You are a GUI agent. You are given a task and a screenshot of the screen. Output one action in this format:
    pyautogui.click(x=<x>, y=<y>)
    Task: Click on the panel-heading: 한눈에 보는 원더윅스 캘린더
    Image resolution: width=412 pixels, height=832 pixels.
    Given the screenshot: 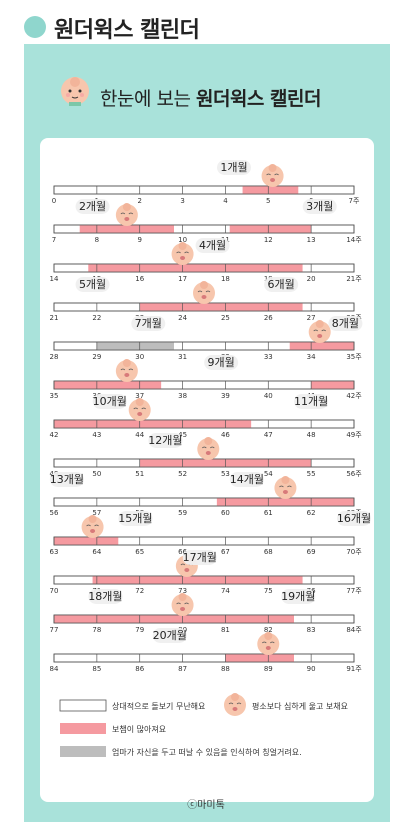 What is the action you would take?
    pyautogui.click(x=210, y=97)
    